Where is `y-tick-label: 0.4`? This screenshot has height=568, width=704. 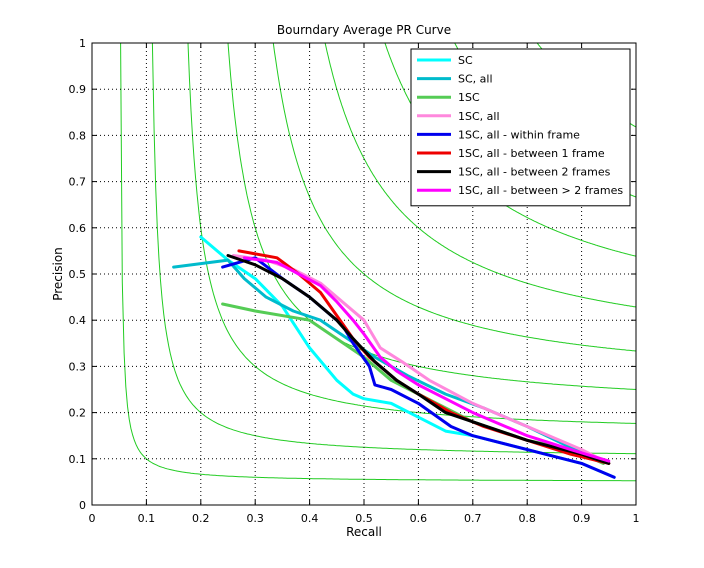 y-tick-label: 0.4 is located at coordinates (78, 320).